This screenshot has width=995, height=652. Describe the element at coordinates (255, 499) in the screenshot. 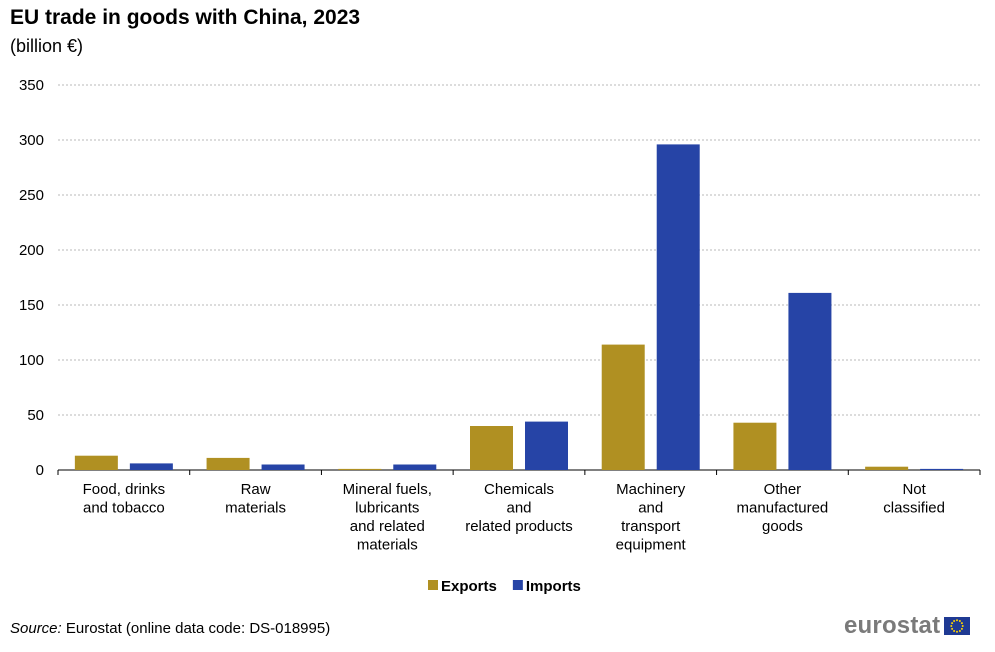

I see `x-category-label: Raw materials` at that location.